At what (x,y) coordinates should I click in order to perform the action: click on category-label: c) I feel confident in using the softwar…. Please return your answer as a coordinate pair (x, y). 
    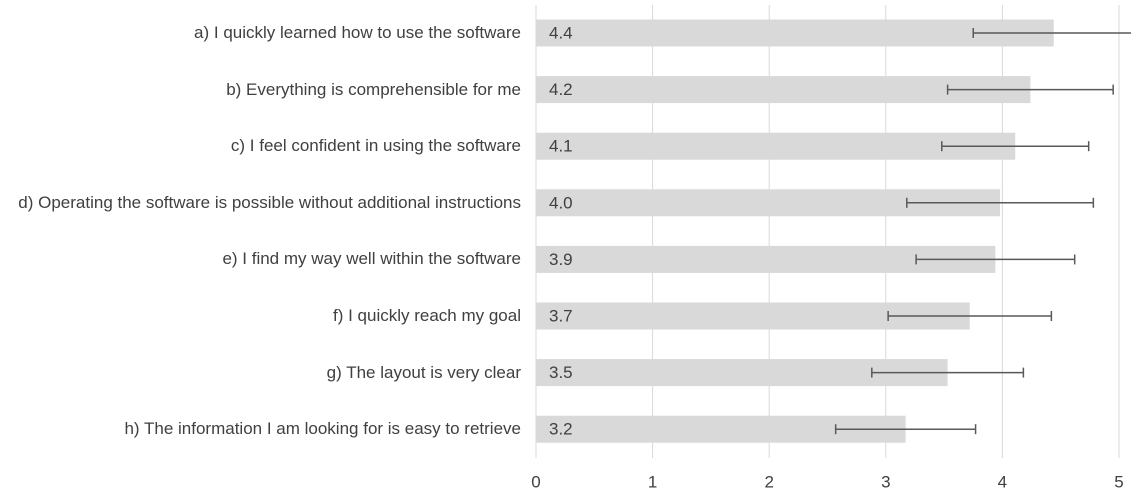
    Looking at the image, I should click on (375, 146).